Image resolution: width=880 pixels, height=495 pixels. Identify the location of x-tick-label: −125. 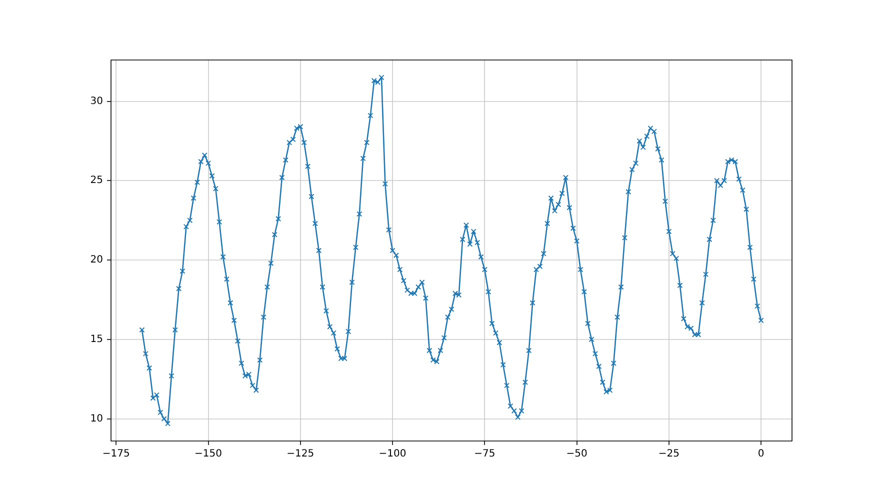
(300, 454).